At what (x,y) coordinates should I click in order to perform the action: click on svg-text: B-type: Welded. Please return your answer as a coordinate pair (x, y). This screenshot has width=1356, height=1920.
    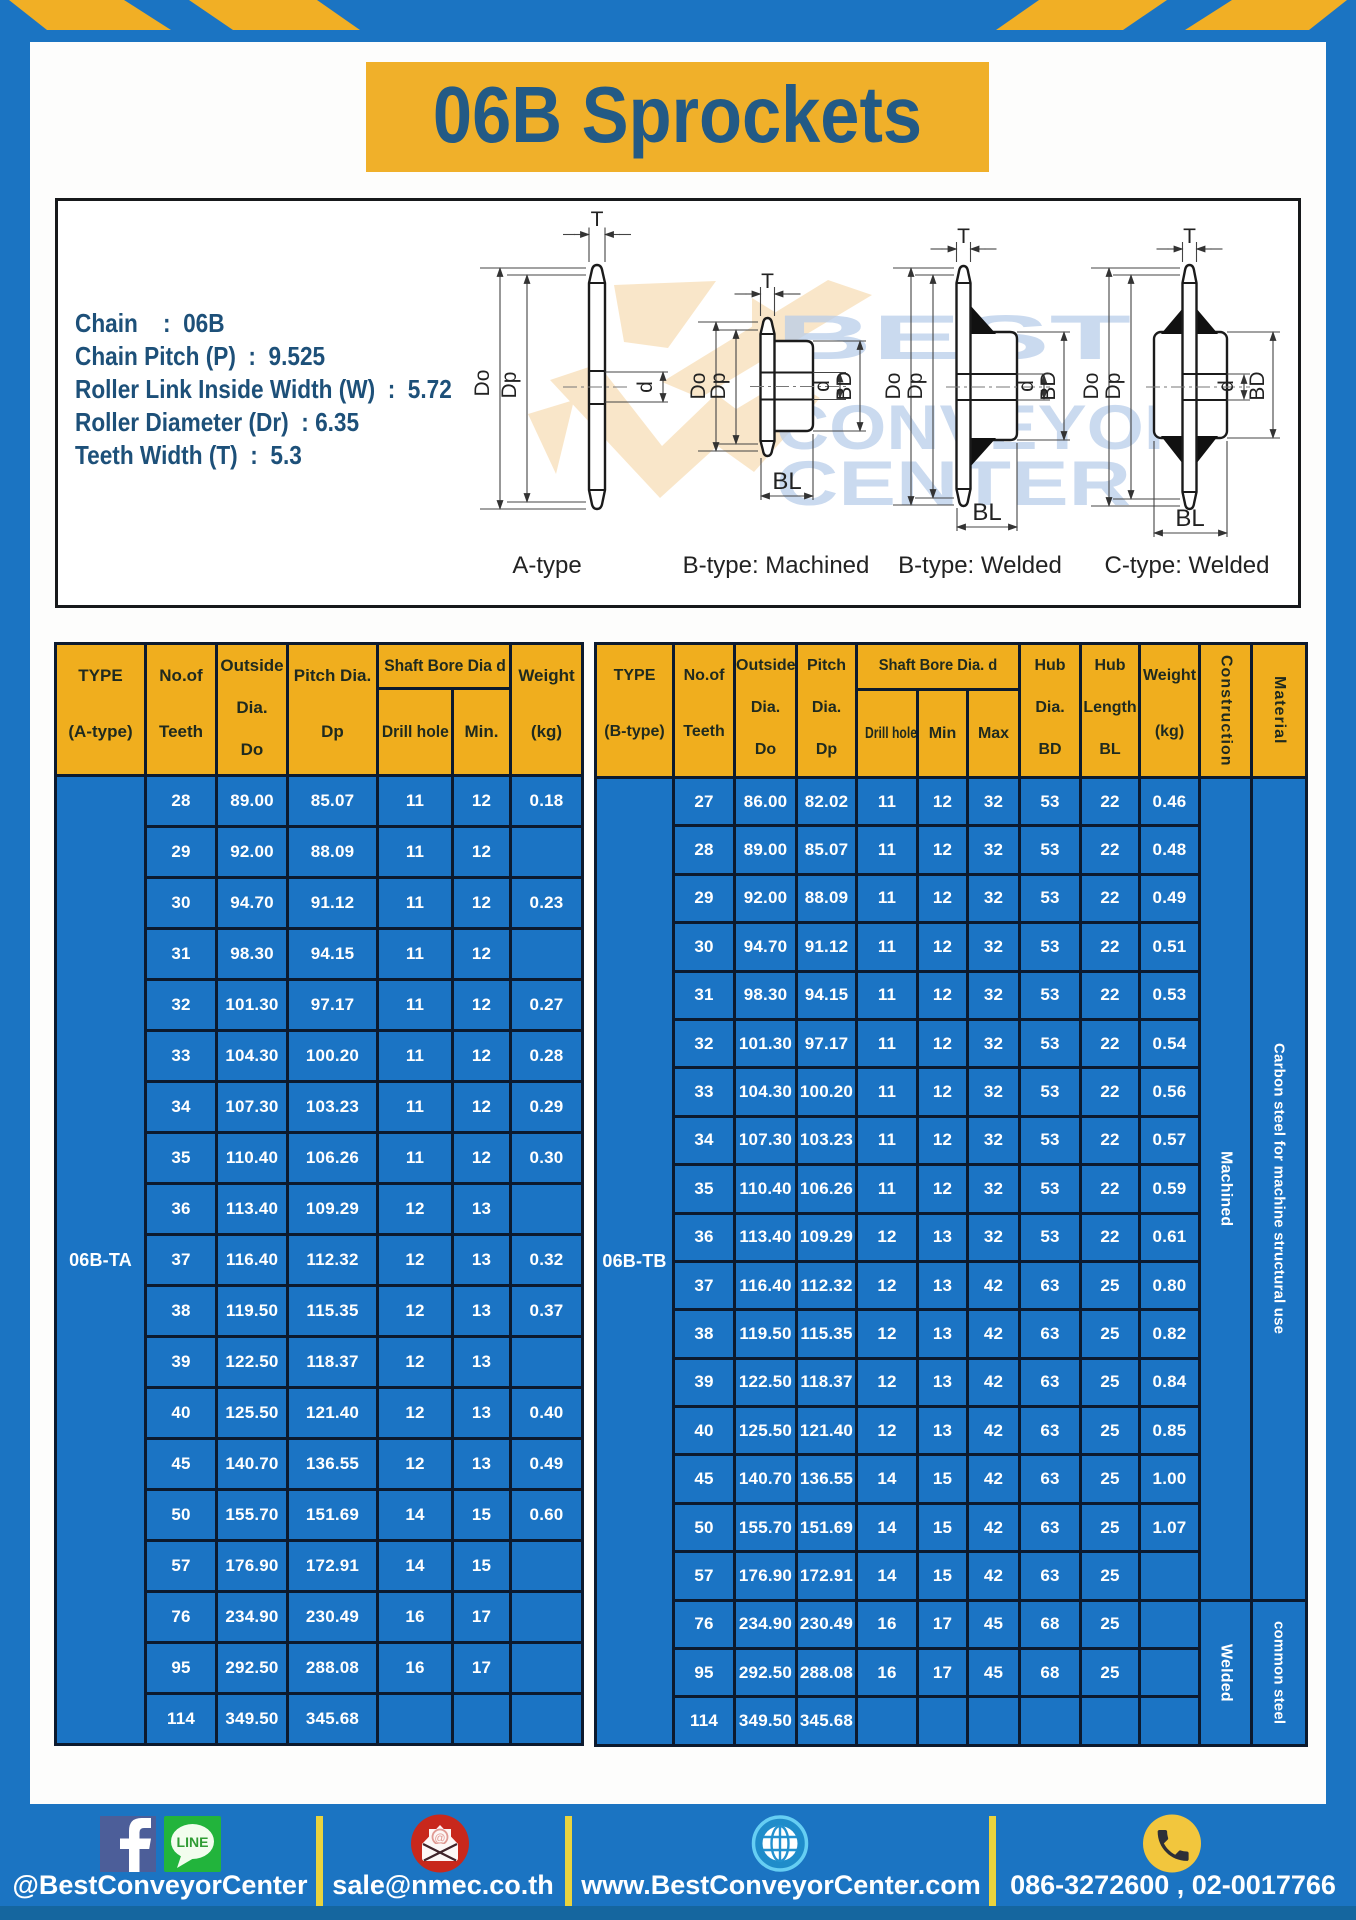
    Looking at the image, I should click on (980, 565).